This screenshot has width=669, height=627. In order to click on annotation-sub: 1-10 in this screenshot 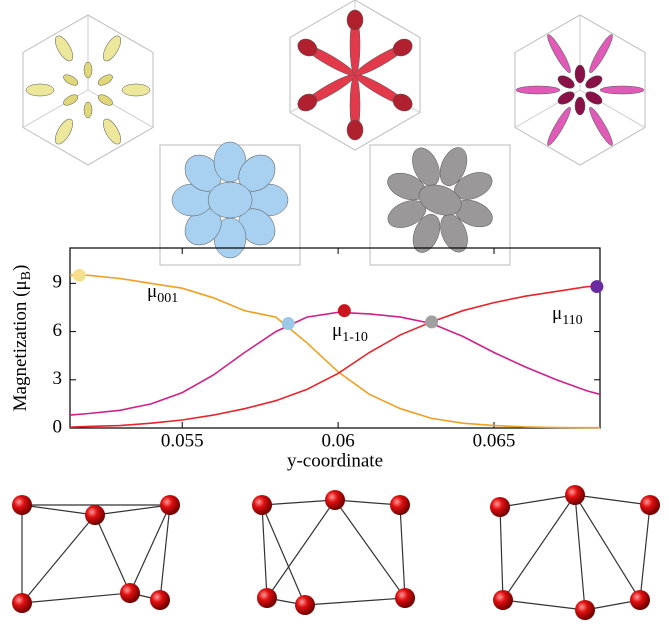, I will do `click(355, 337)`.